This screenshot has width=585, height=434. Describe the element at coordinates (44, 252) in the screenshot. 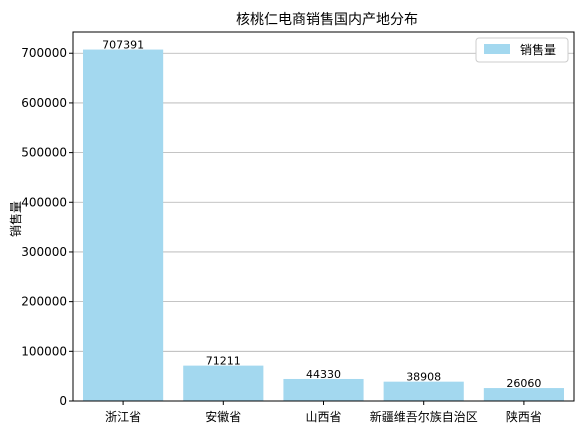

I see `y-tick-label: 300000` at that location.